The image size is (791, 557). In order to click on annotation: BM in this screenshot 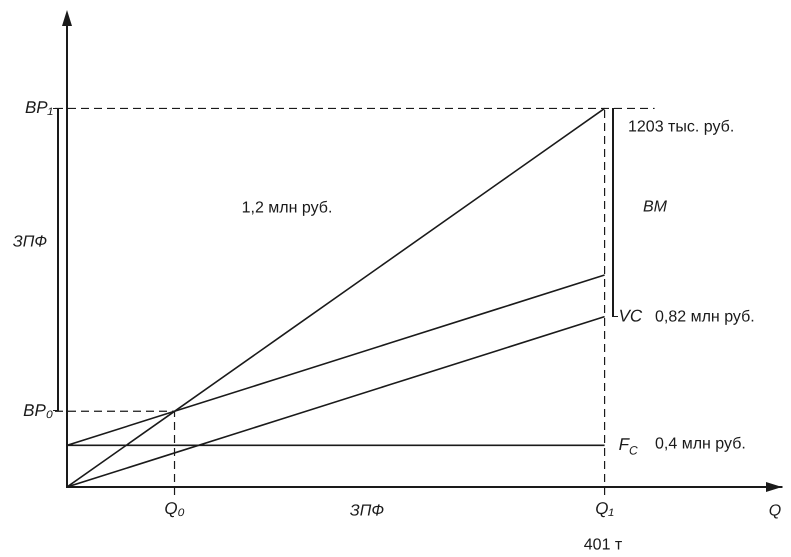, I will do `click(655, 207)`.